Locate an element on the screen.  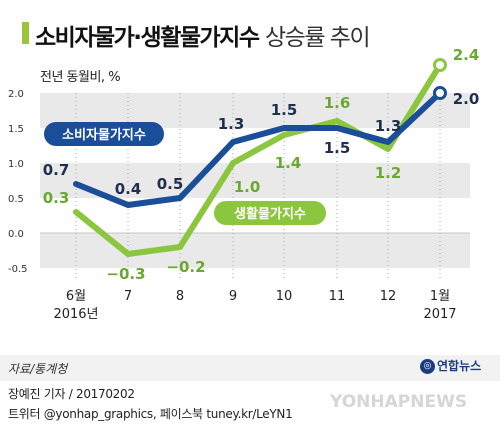
x-tick-label: 12 is located at coordinates (388, 296).